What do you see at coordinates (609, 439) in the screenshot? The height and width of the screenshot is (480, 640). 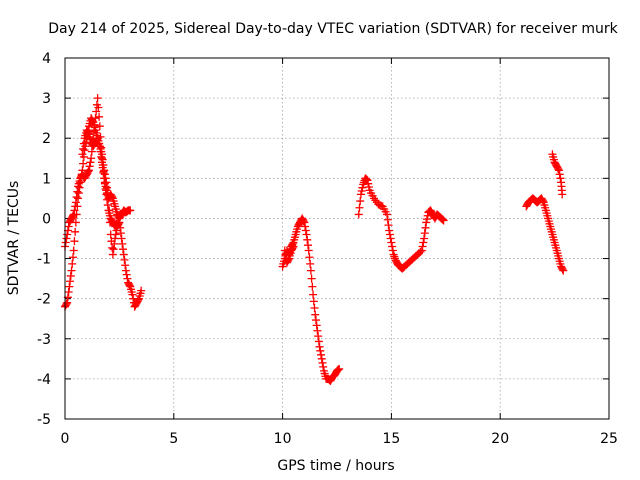 I see `x-tick-label: 25` at bounding box center [609, 439].